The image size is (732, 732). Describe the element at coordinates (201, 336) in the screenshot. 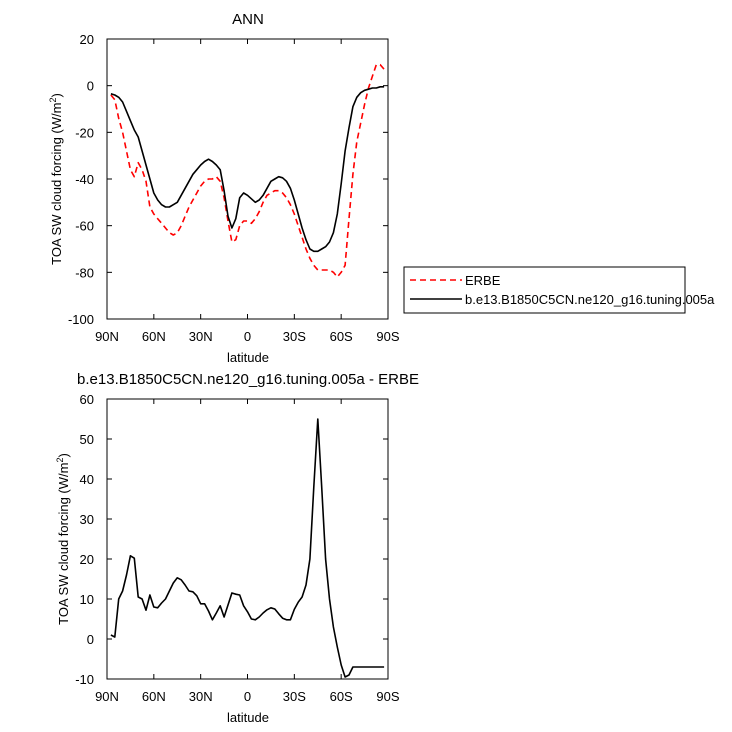

I see `top-x-tick-label: 30N` at that location.